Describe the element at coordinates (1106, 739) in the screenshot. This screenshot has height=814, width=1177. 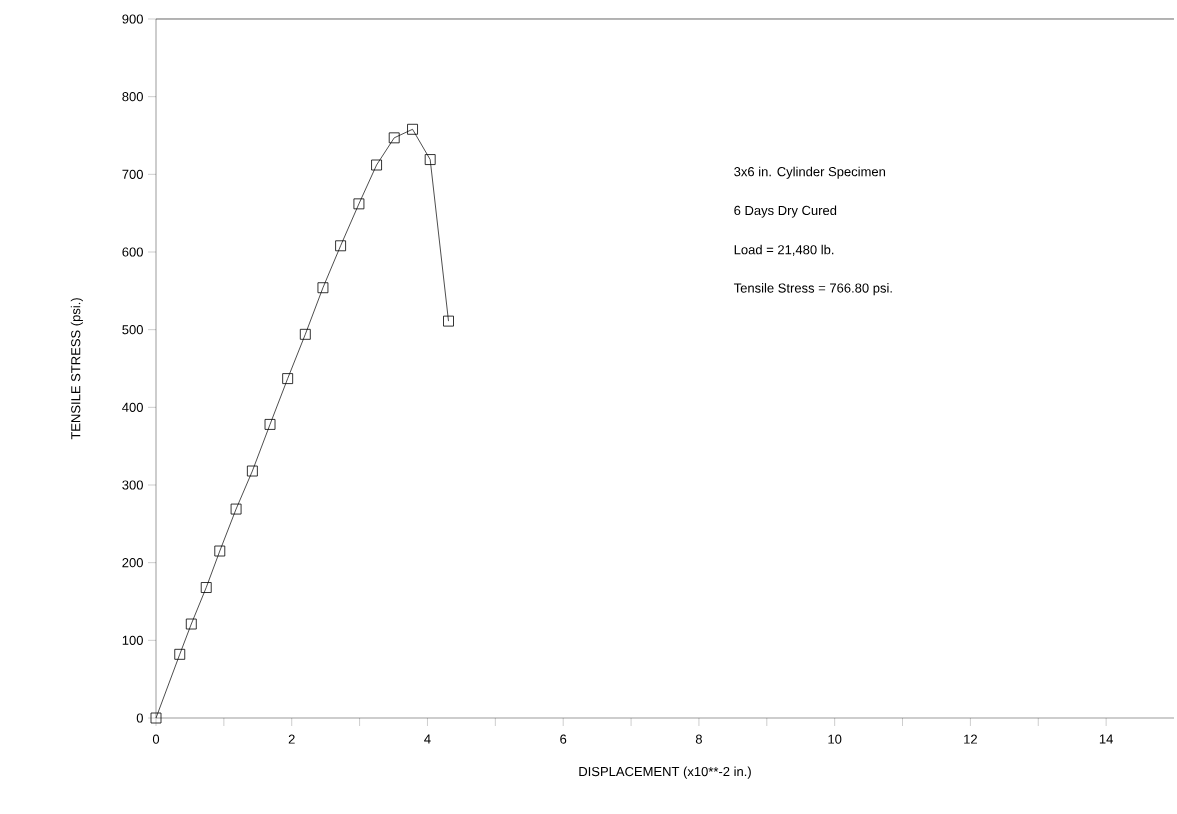
I see `x-tick-label: 14` at that location.